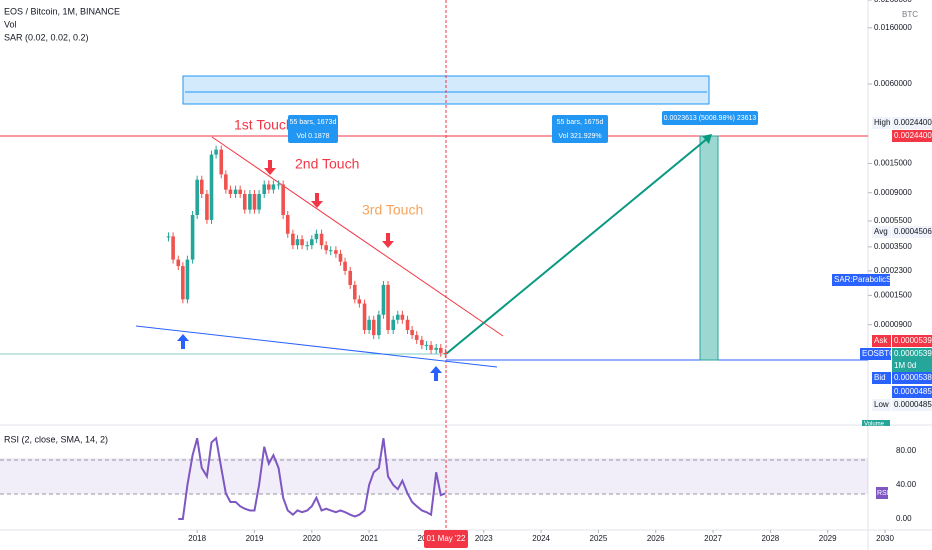  What do you see at coordinates (255, 538) in the screenshot?
I see `x-tick-label: 2019` at bounding box center [255, 538].